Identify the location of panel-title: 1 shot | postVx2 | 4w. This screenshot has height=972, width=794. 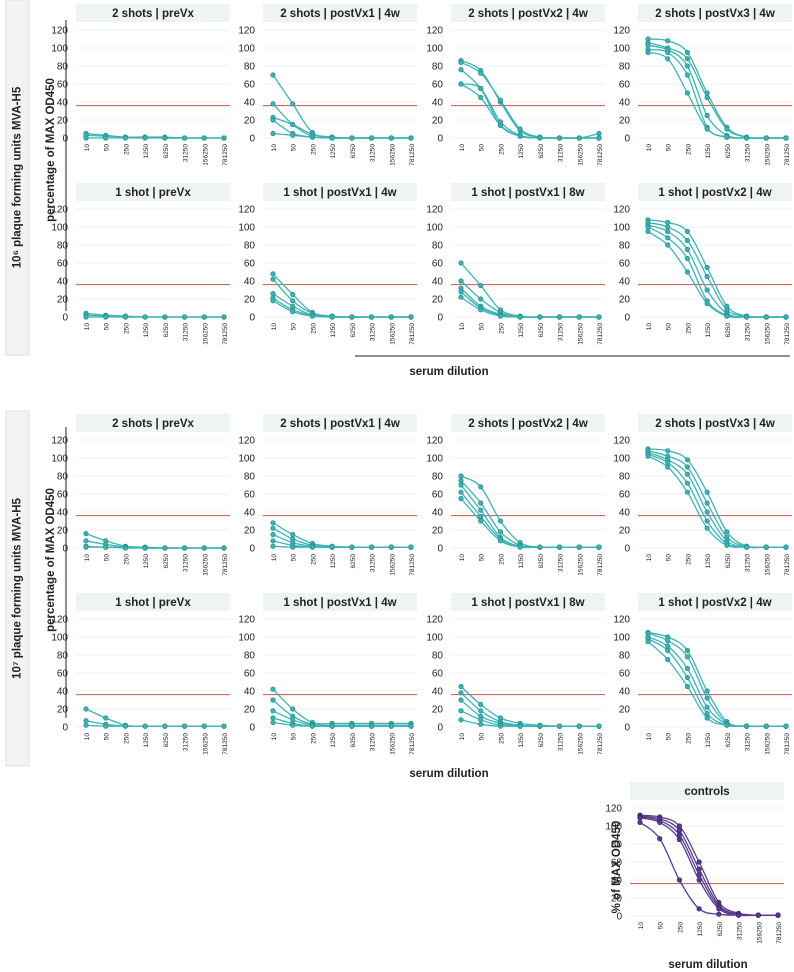
(714, 603).